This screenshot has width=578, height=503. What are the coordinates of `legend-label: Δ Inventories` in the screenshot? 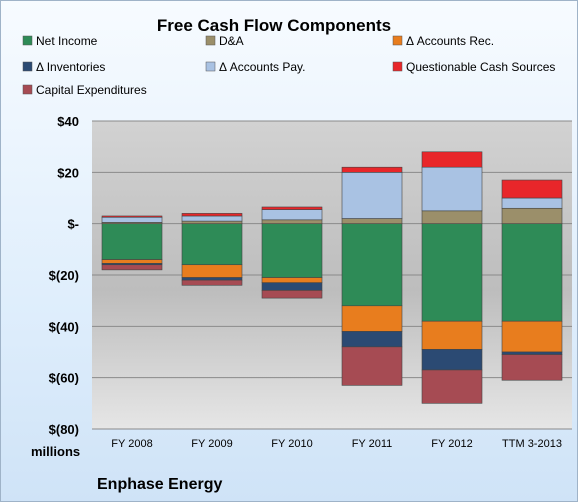 It's located at (70, 67).